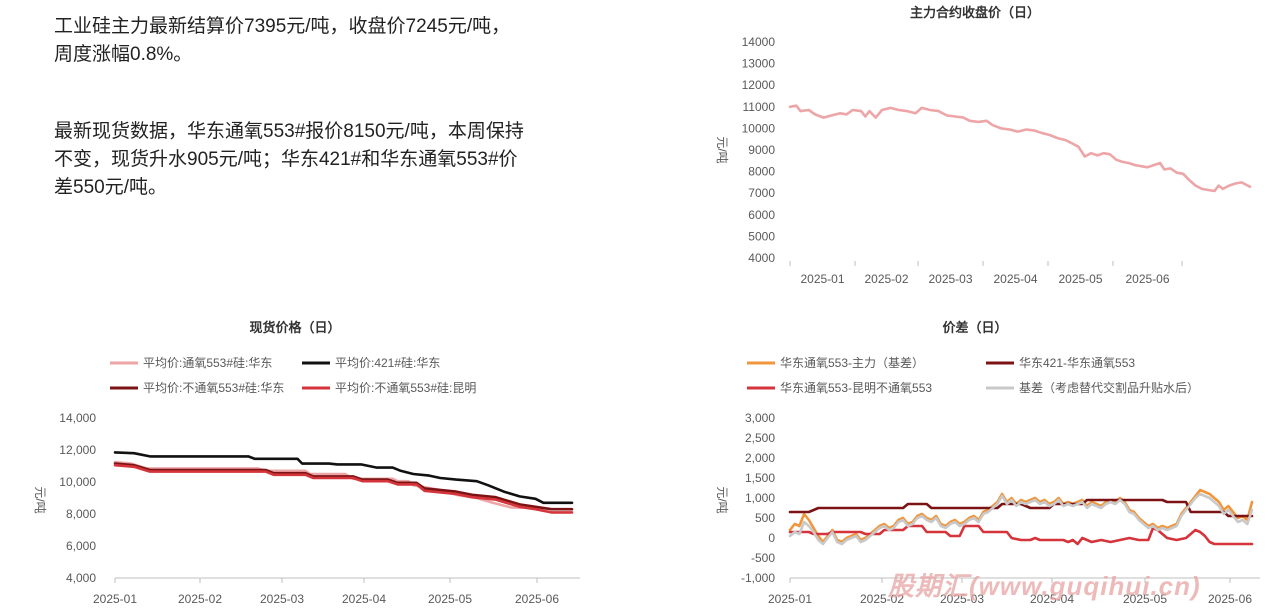  I want to click on y-tick-label: -1,000, so click(758, 578).